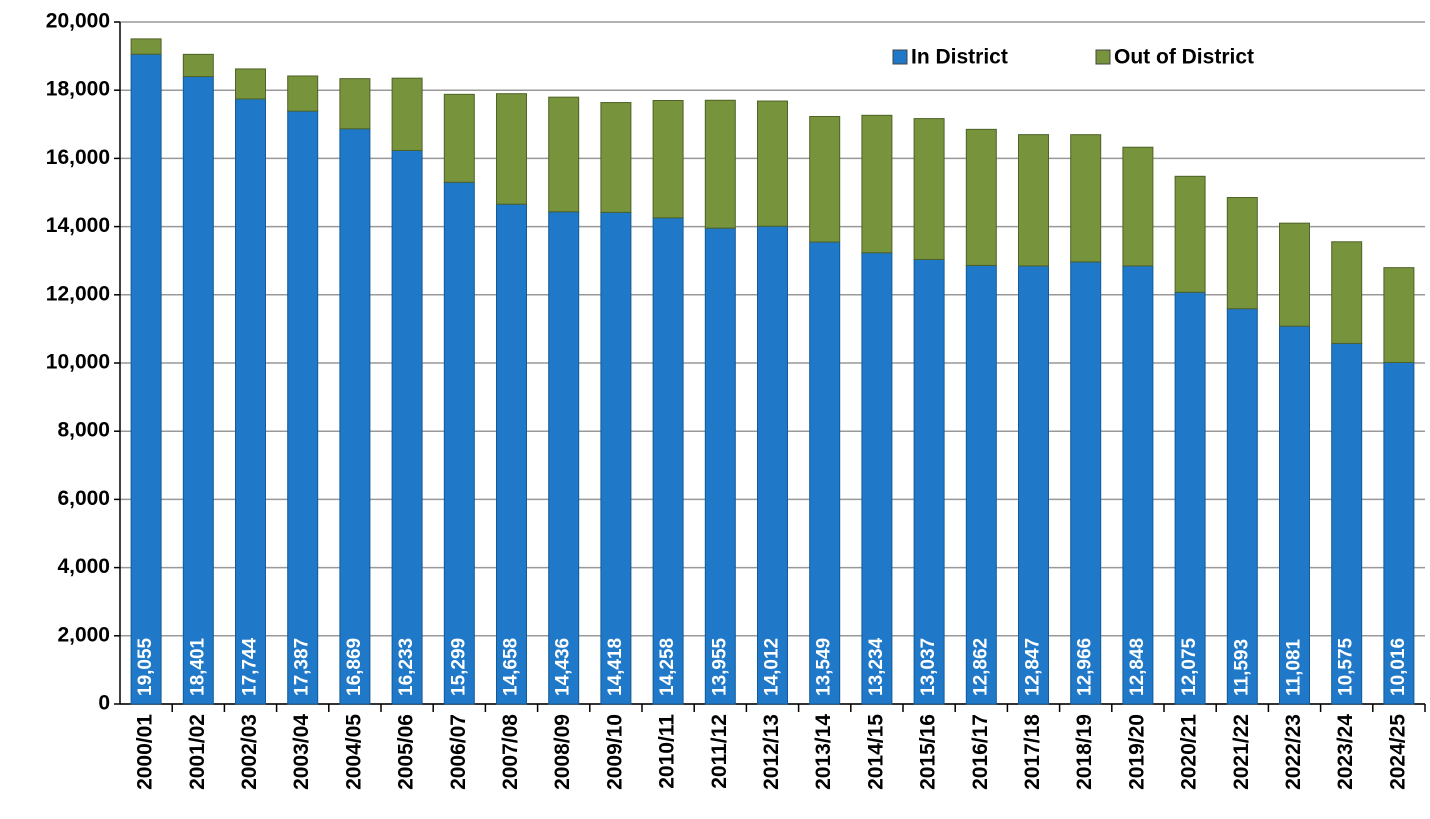 The height and width of the screenshot is (819, 1430). Describe the element at coordinates (1084, 752) in the screenshot. I see `x-tick-label: 2018/19` at that location.